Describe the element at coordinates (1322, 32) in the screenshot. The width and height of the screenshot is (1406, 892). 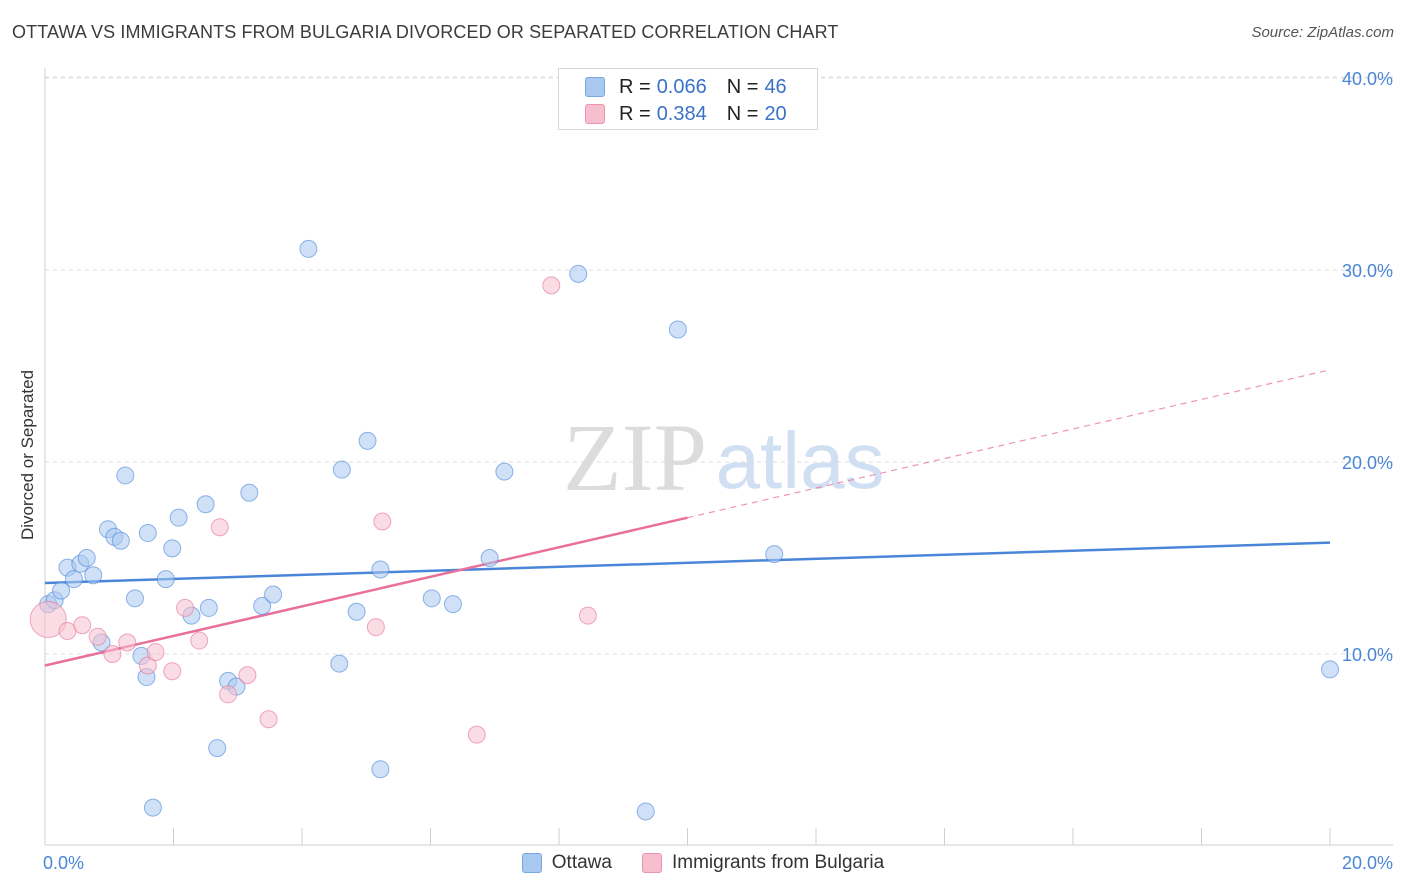
I see `source-label: Source: ZipAtlas.com` at that location.